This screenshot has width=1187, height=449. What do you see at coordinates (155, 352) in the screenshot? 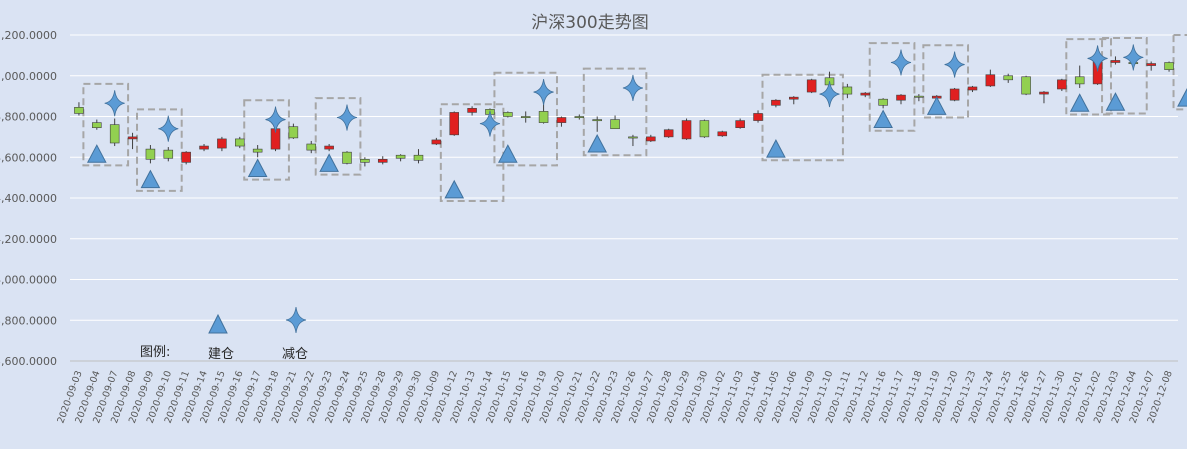
I see `legend-title: 图例:` at bounding box center [155, 352].